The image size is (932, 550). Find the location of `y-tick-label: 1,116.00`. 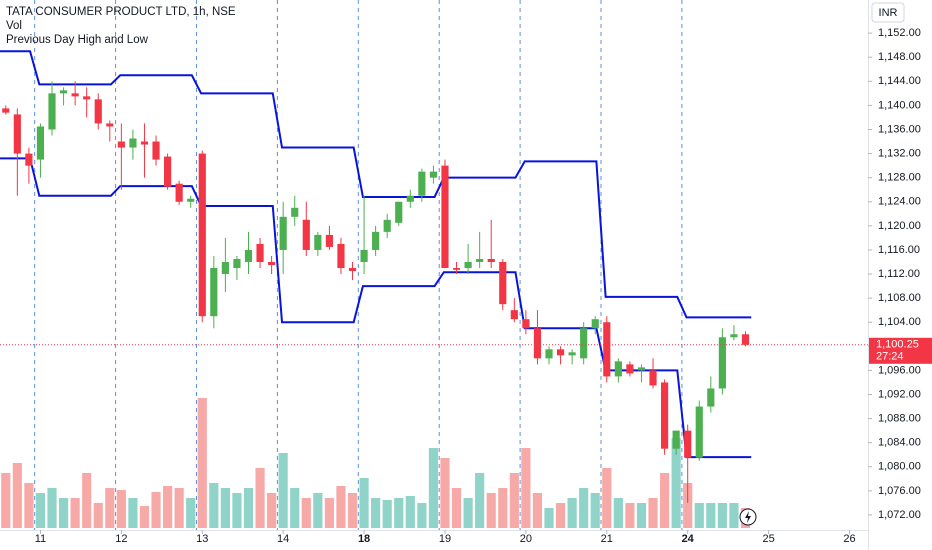

y-tick-label: 1,116.00 is located at coordinates (899, 250).